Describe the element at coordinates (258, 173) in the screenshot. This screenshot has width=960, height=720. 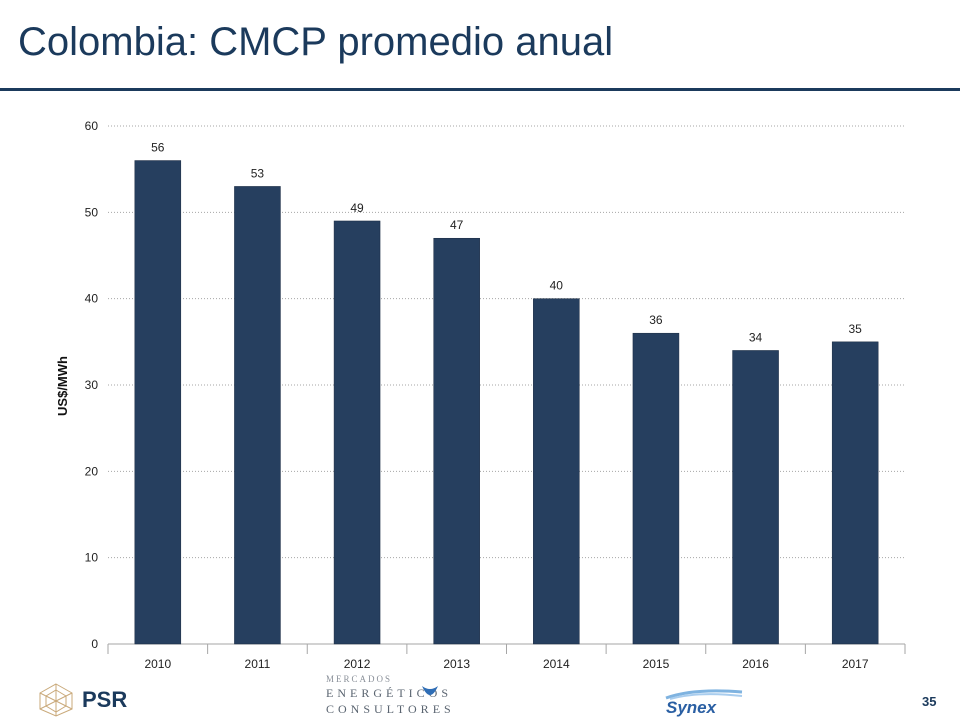
I see `data-label: 53` at that location.